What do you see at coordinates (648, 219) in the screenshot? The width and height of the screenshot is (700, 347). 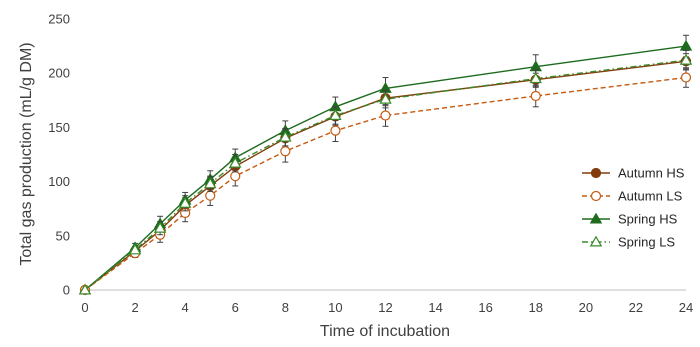 I see `legend-label: Spring HS` at bounding box center [648, 219].